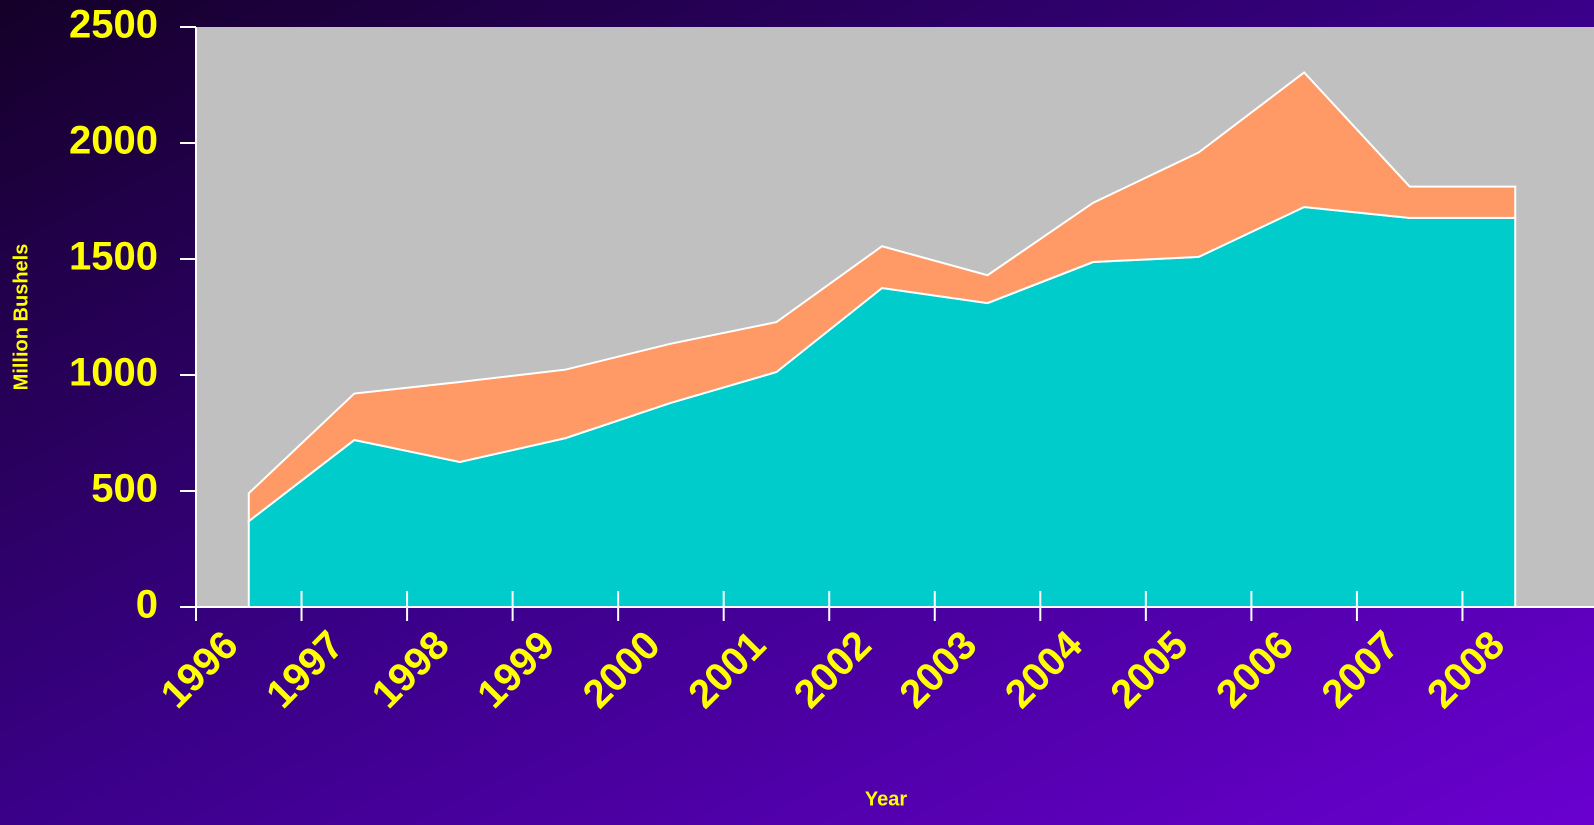 Image resolution: width=1594 pixels, height=825 pixels. Describe the element at coordinates (113, 25) in the screenshot. I see `y-tick-label: 2500` at that location.